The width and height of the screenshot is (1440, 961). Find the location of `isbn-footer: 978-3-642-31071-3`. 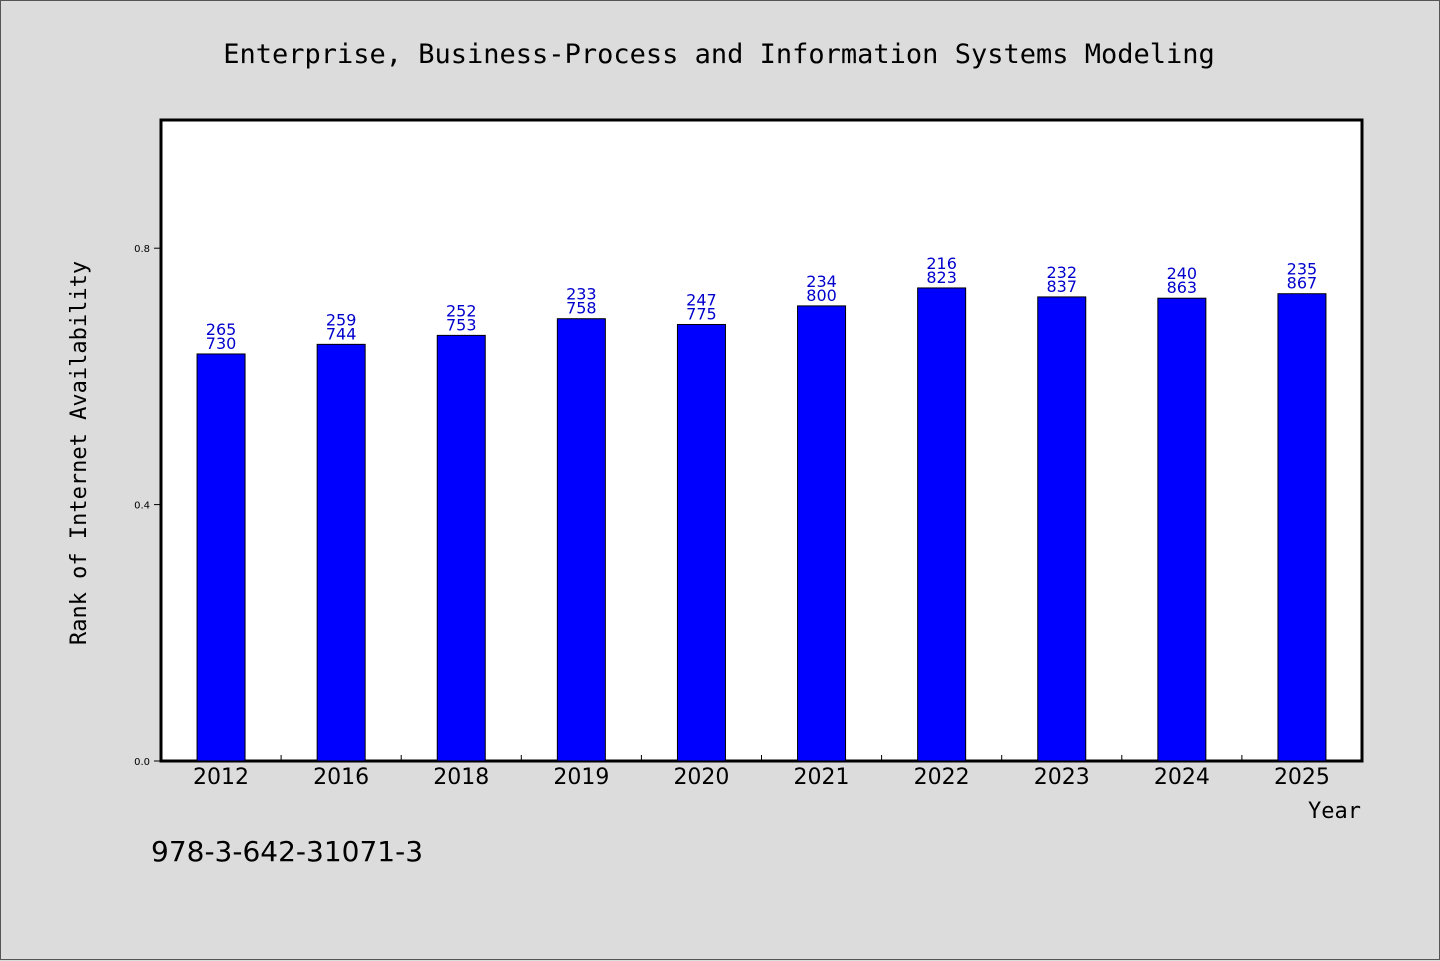

isbn-footer: 978-3-642-31071-3 is located at coordinates (287, 851).